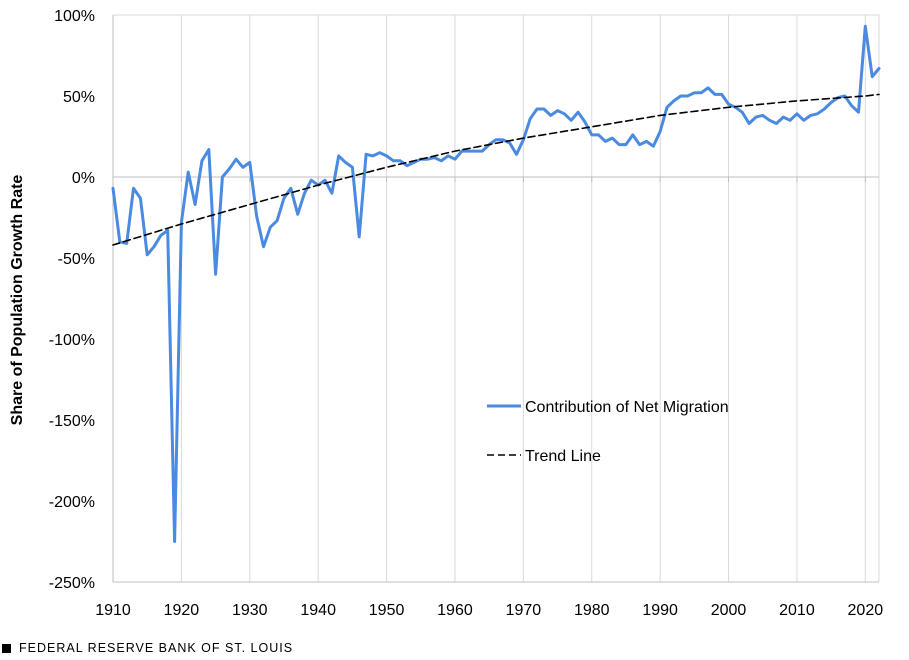 Image resolution: width=909 pixels, height=660 pixels. What do you see at coordinates (76, 259) in the screenshot?
I see `y-tick-label: -50%` at bounding box center [76, 259].